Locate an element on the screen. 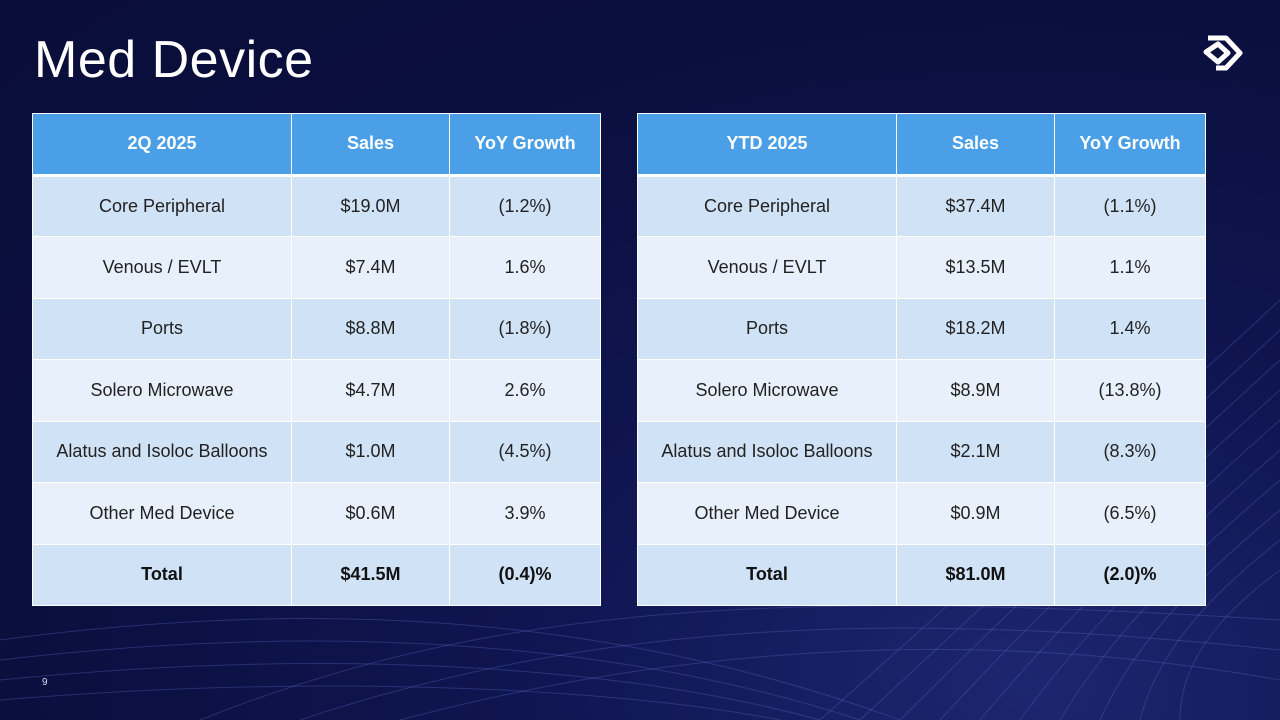 The width and height of the screenshot is (1280, 720). table-row: Alatus and Isoloc Balloons $1.0M (4.5%) is located at coordinates (316, 451).